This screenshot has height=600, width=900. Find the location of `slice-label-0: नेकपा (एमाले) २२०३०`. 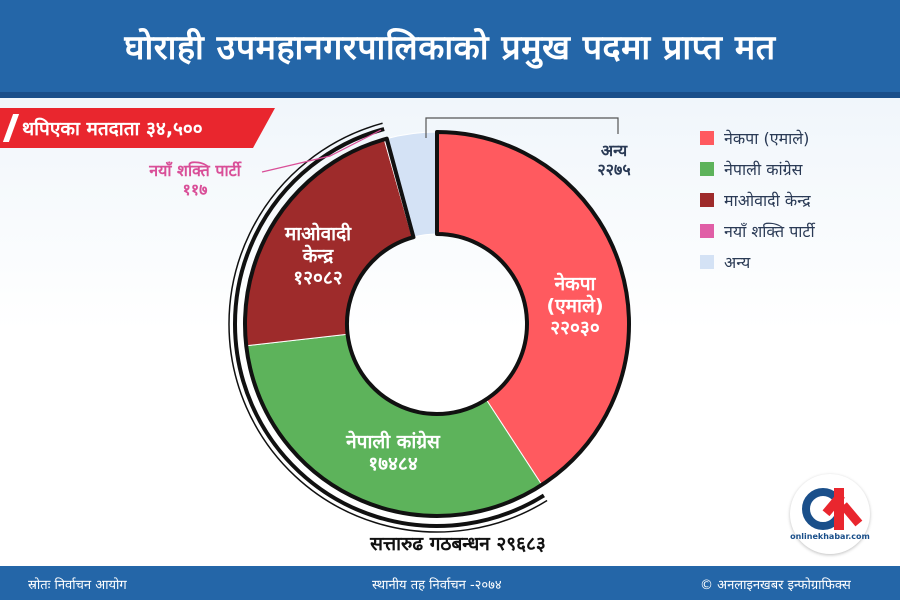

slice-label-0: नेकपा (एमाले) २२०३० is located at coordinates (574, 305).